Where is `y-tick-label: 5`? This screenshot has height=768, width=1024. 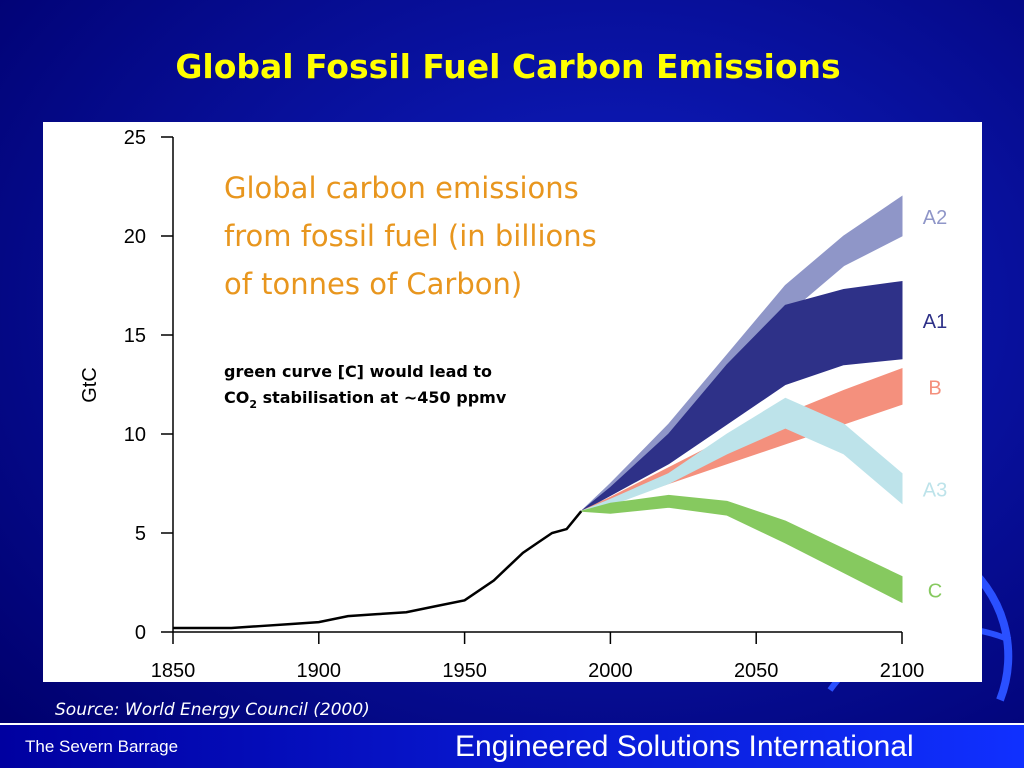
y-tick-label: 5 is located at coordinates (140, 534).